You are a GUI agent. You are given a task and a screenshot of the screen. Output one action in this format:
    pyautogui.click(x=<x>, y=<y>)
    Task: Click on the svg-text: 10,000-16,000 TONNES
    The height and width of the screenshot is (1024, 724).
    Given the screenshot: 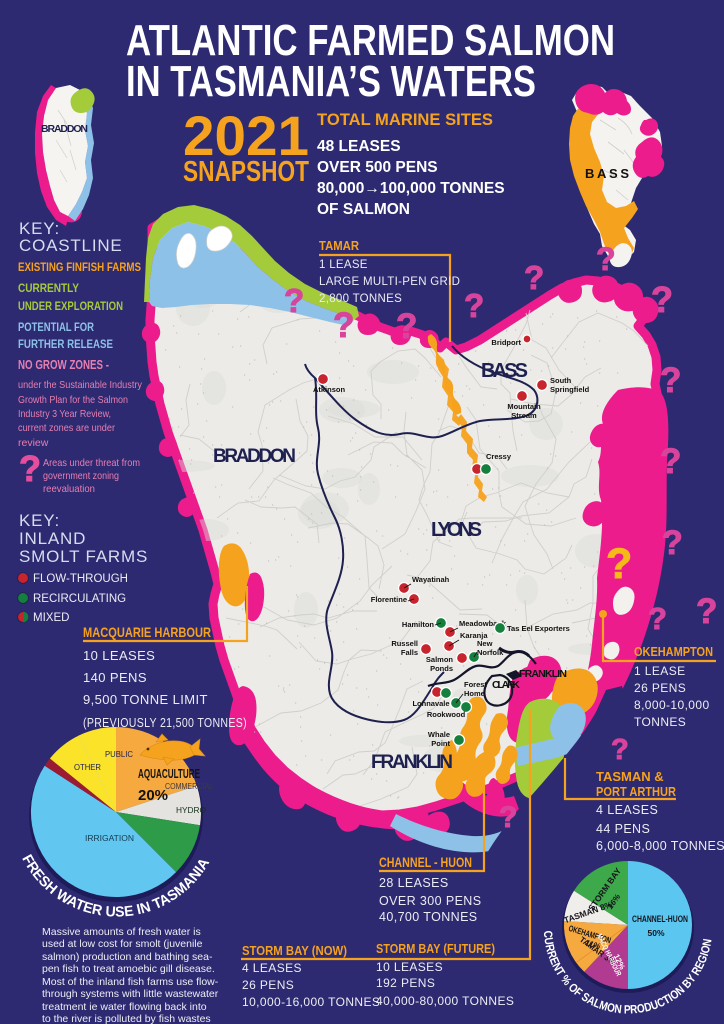 What is the action you would take?
    pyautogui.click(x=311, y=1002)
    